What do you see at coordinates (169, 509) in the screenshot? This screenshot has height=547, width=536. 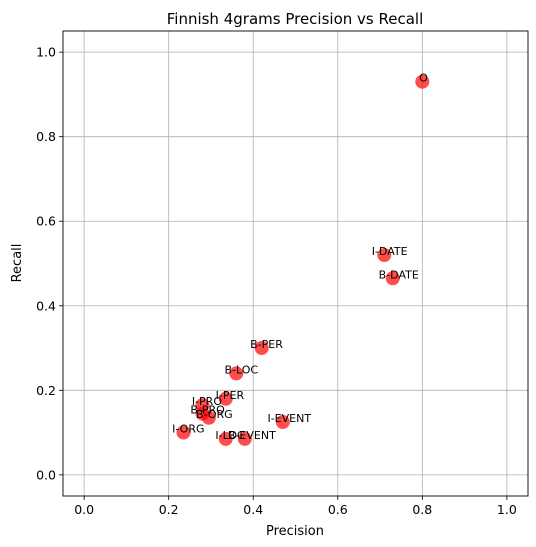 I see `x-tick-label: 0.2` at bounding box center [169, 509].